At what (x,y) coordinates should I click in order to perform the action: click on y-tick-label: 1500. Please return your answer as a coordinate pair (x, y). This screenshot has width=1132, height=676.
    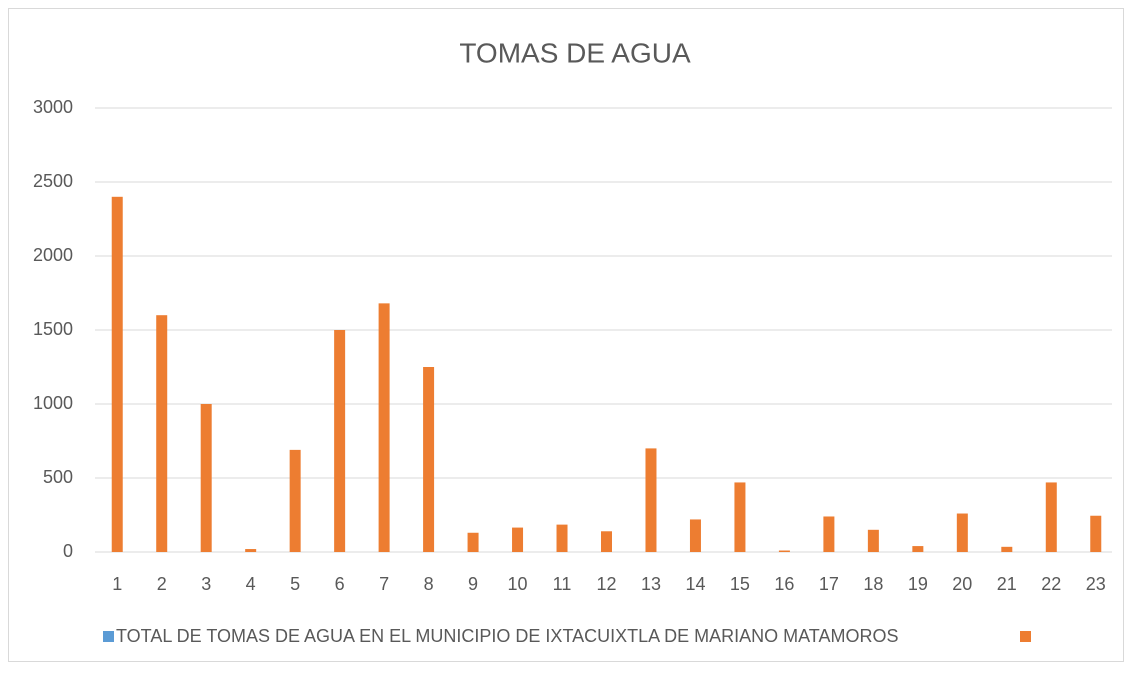
    Looking at the image, I should click on (53, 329).